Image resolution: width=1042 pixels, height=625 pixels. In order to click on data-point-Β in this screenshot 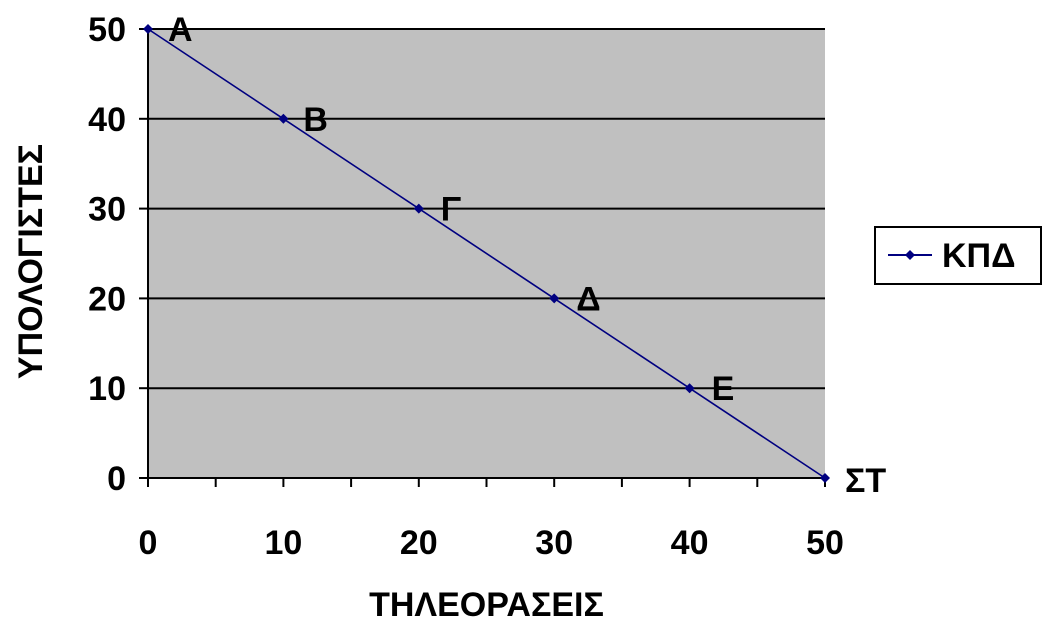, I will do `click(283, 118)`.